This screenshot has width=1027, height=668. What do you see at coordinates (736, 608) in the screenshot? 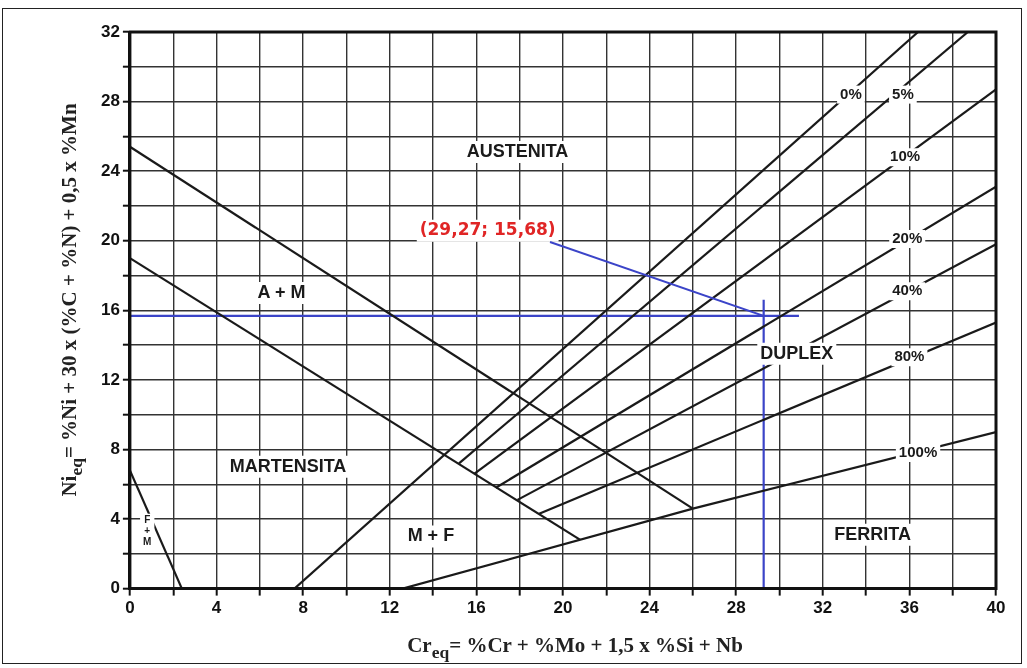
I see `x-tick-label: 28` at bounding box center [736, 608].